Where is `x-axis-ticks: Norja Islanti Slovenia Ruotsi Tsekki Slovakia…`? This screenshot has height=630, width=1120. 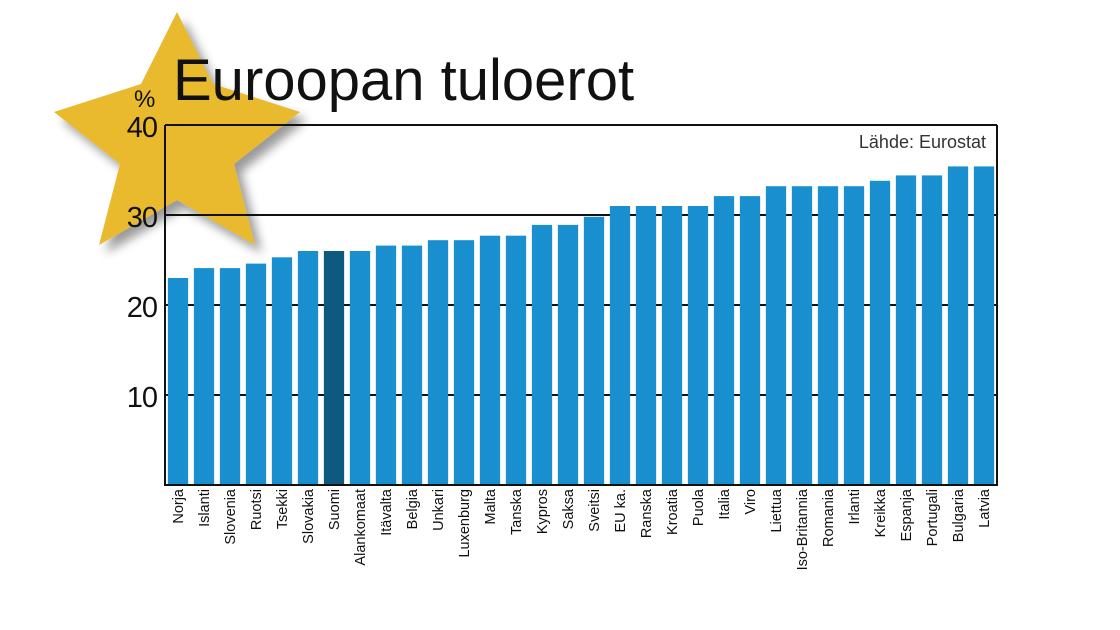 x-axis-ticks: Norja Islanti Slovenia Ruotsi Tsekki Slovakia… is located at coordinates (582, 529).